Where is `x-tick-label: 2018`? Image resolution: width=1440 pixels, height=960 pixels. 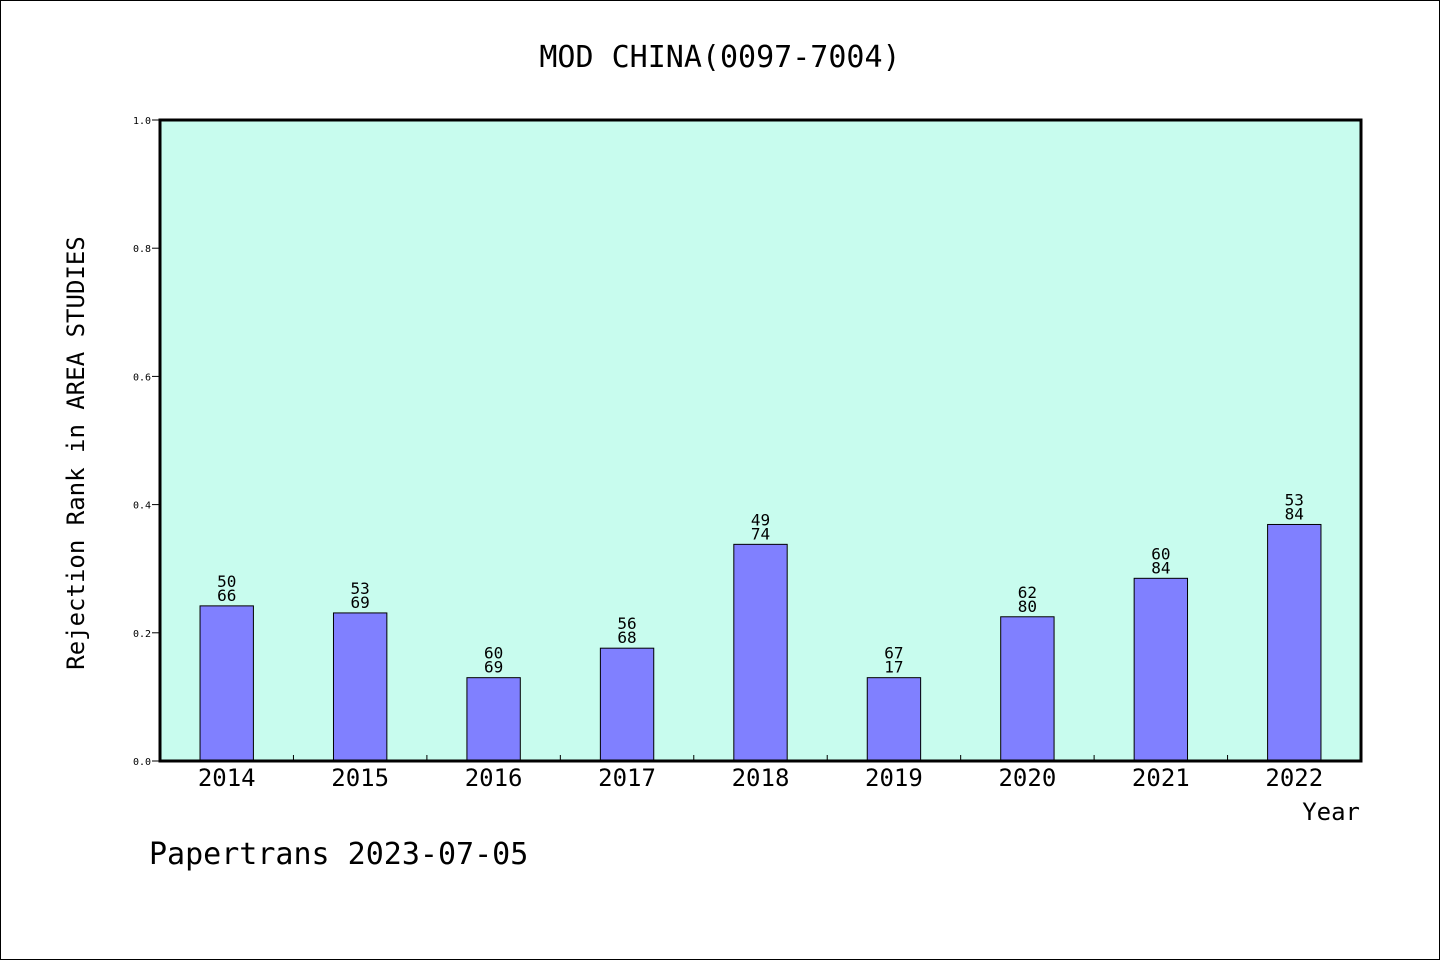 x-tick-label: 2018 is located at coordinates (761, 778).